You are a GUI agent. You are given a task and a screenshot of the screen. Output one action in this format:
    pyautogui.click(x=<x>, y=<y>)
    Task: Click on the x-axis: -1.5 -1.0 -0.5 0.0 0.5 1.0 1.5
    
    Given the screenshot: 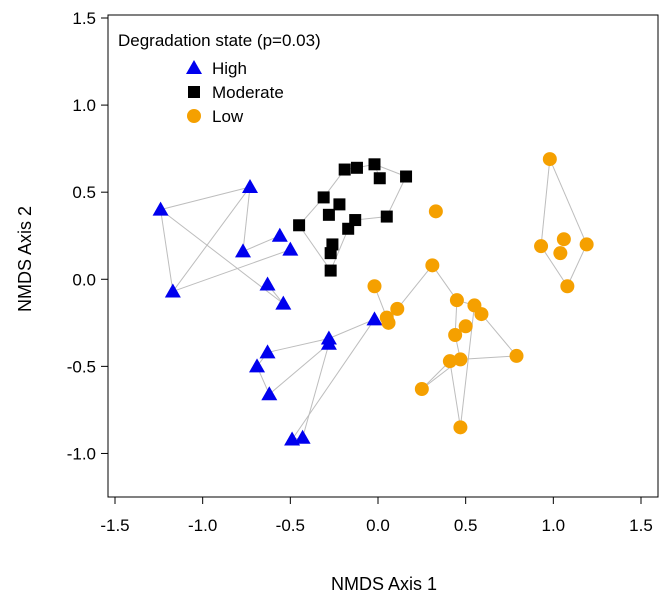 What is the action you would take?
    pyautogui.click(x=376, y=516)
    